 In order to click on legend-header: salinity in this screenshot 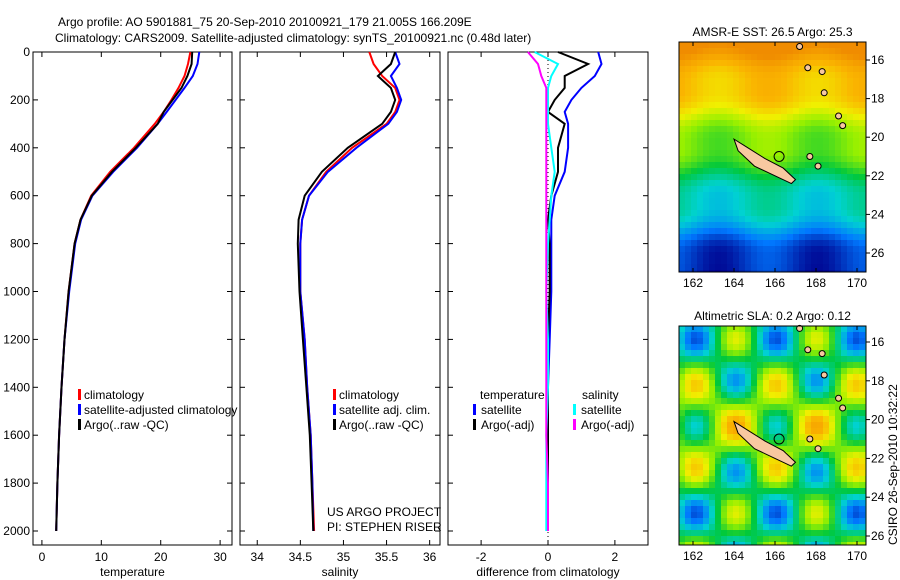, I will do `click(600, 395)`.